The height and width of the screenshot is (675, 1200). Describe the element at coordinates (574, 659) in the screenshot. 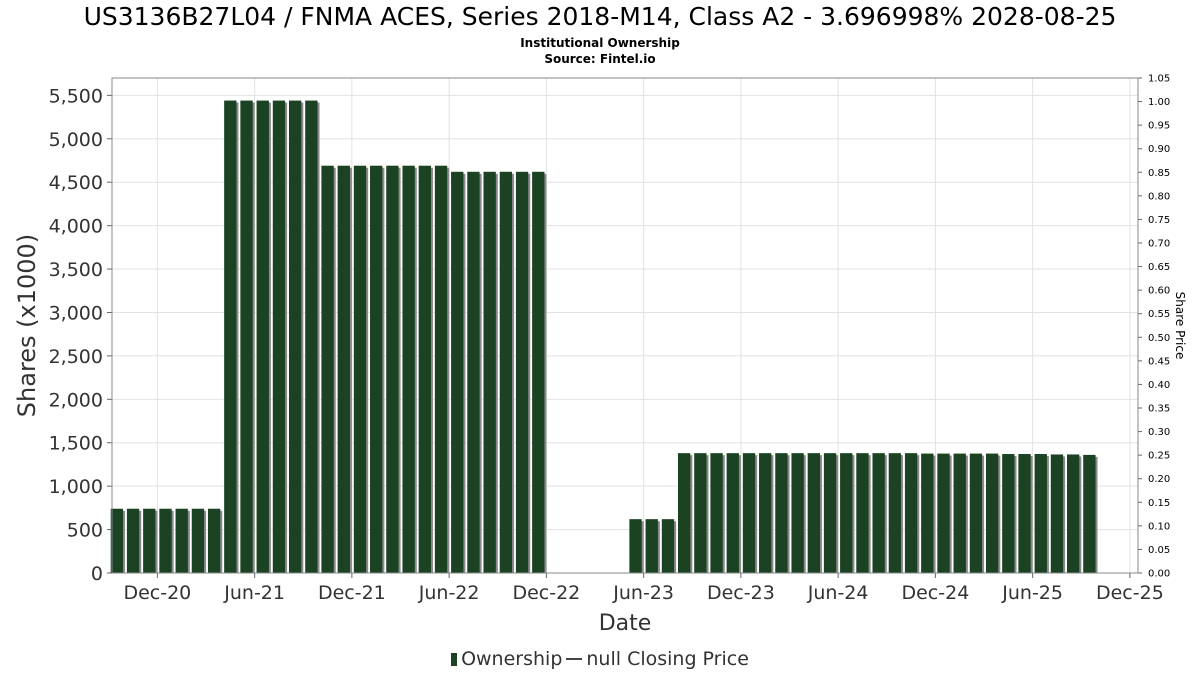

I see `closing-price-legend-line` at that location.